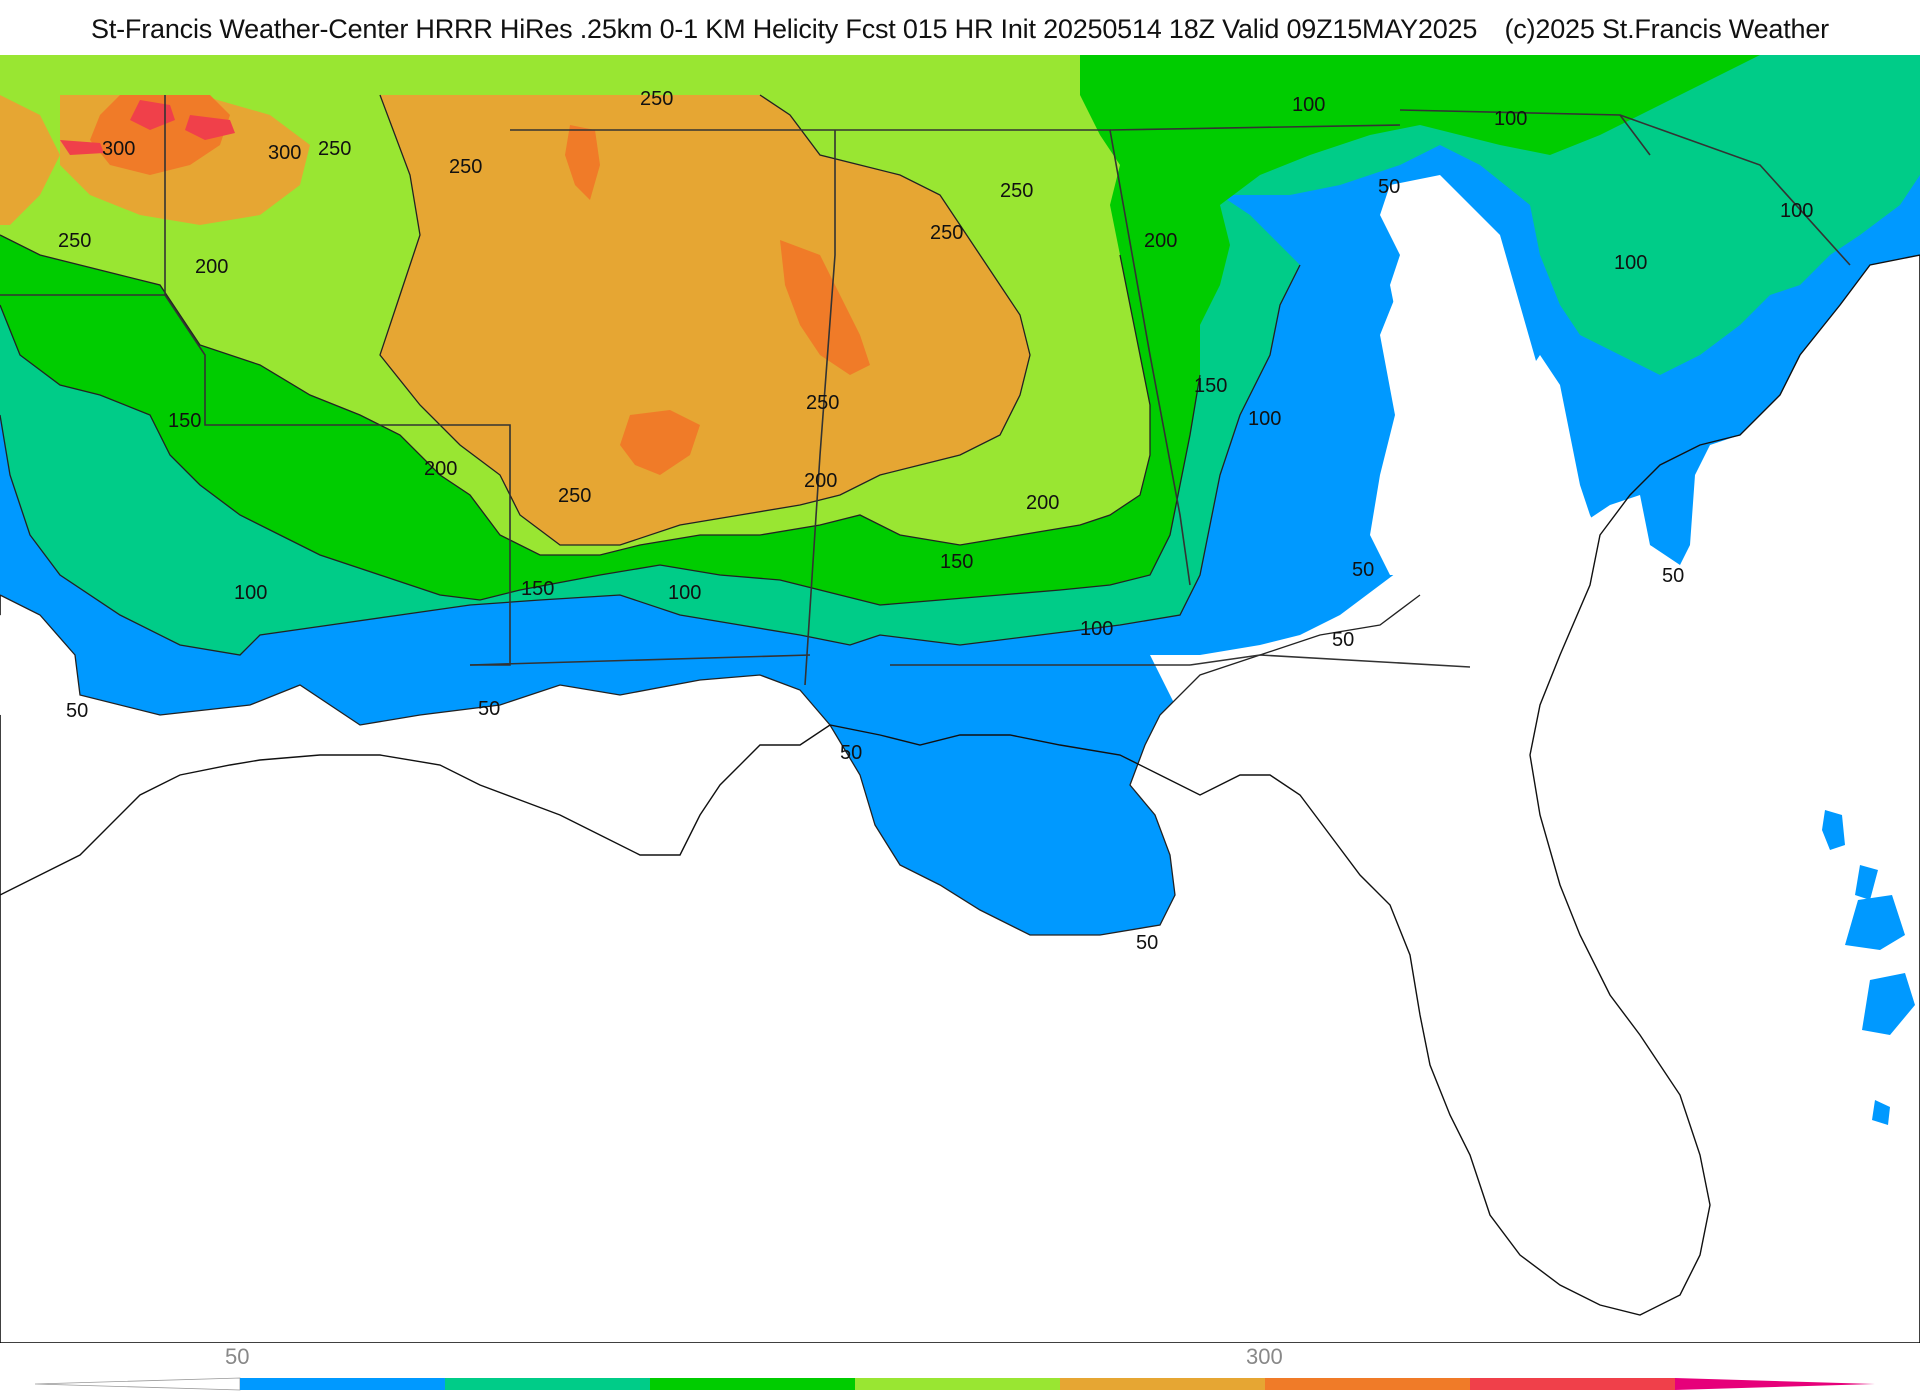  What do you see at coordinates (152, 115) in the screenshot?
I see `band-400-a` at bounding box center [152, 115].